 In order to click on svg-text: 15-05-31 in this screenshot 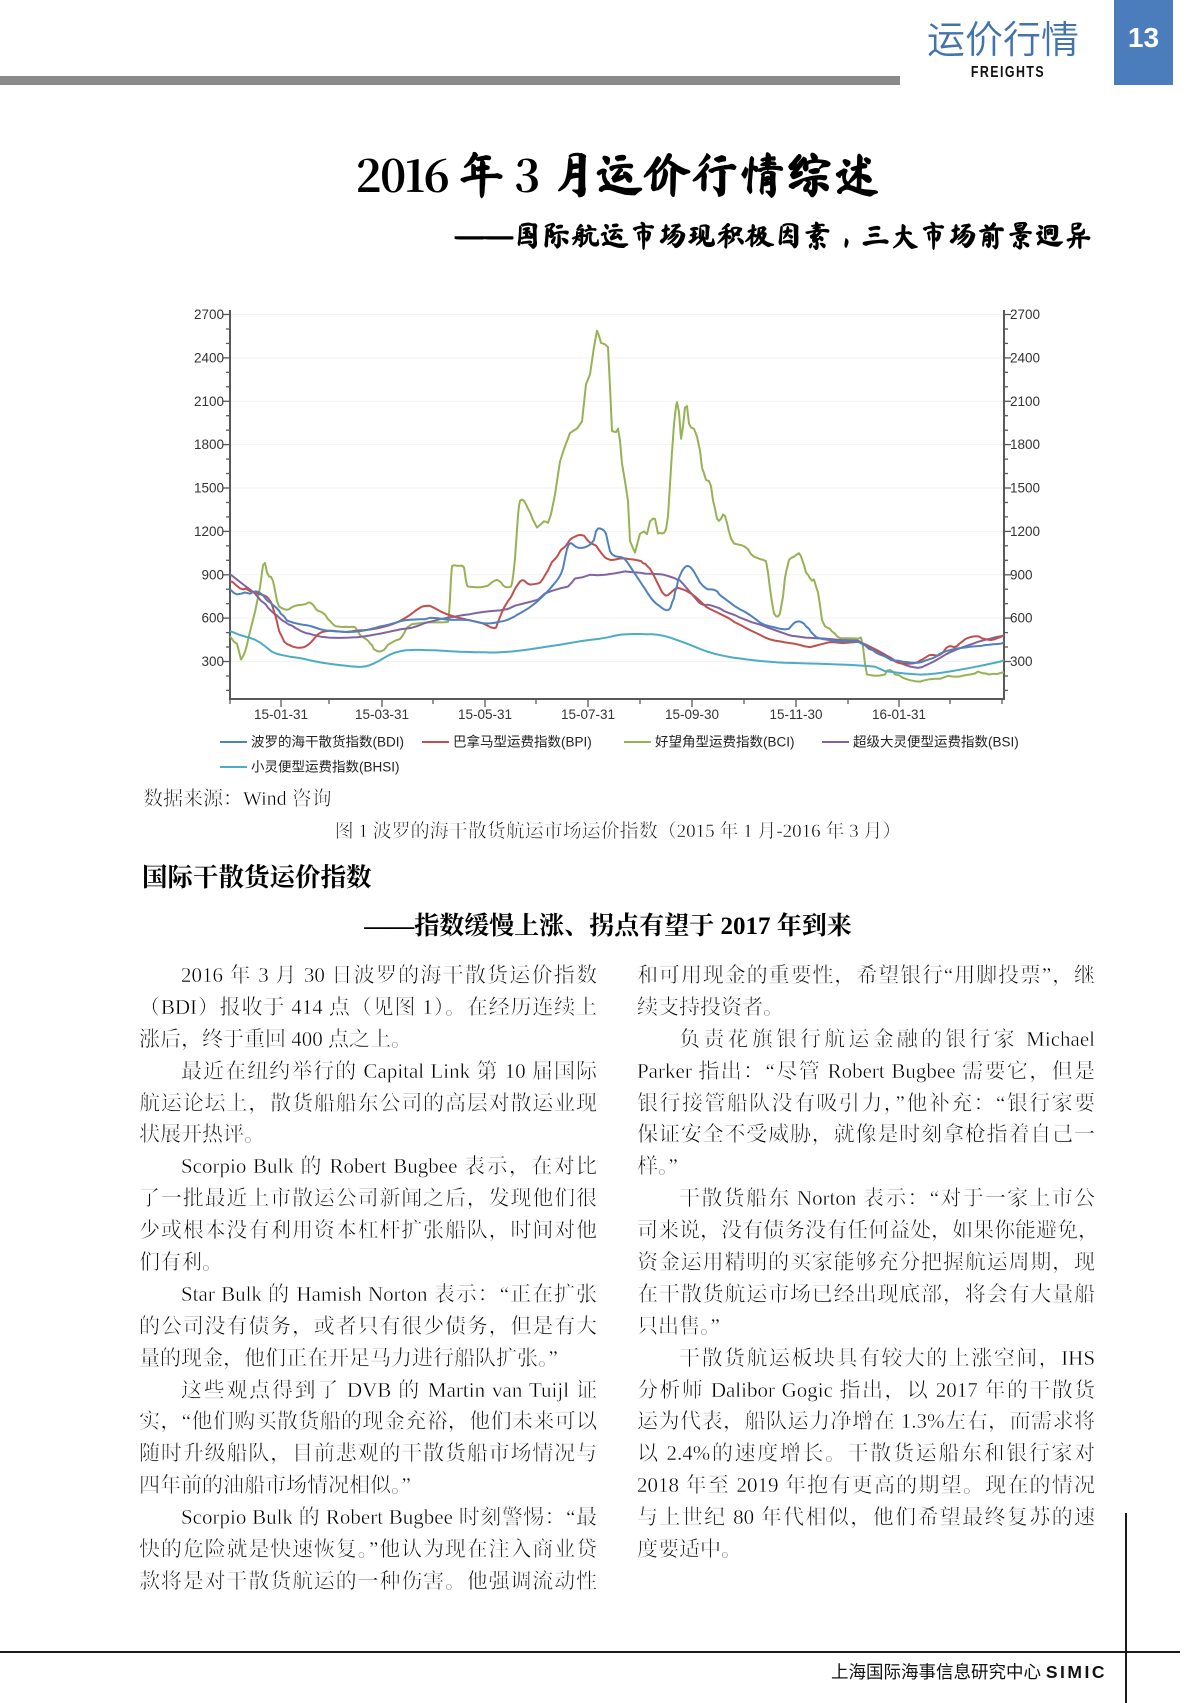, I will do `click(485, 714)`.